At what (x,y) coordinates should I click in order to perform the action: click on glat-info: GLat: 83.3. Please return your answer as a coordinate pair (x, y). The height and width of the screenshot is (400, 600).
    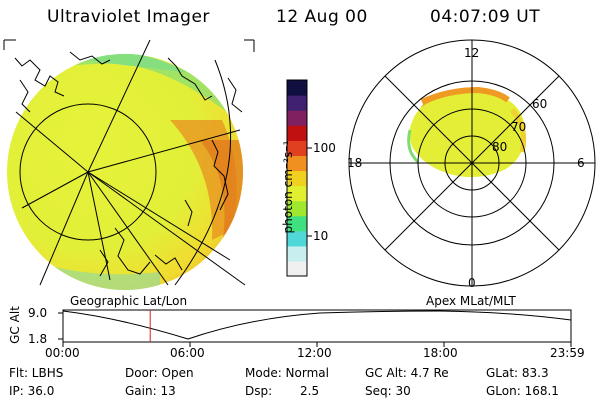
    Looking at the image, I should click on (517, 373).